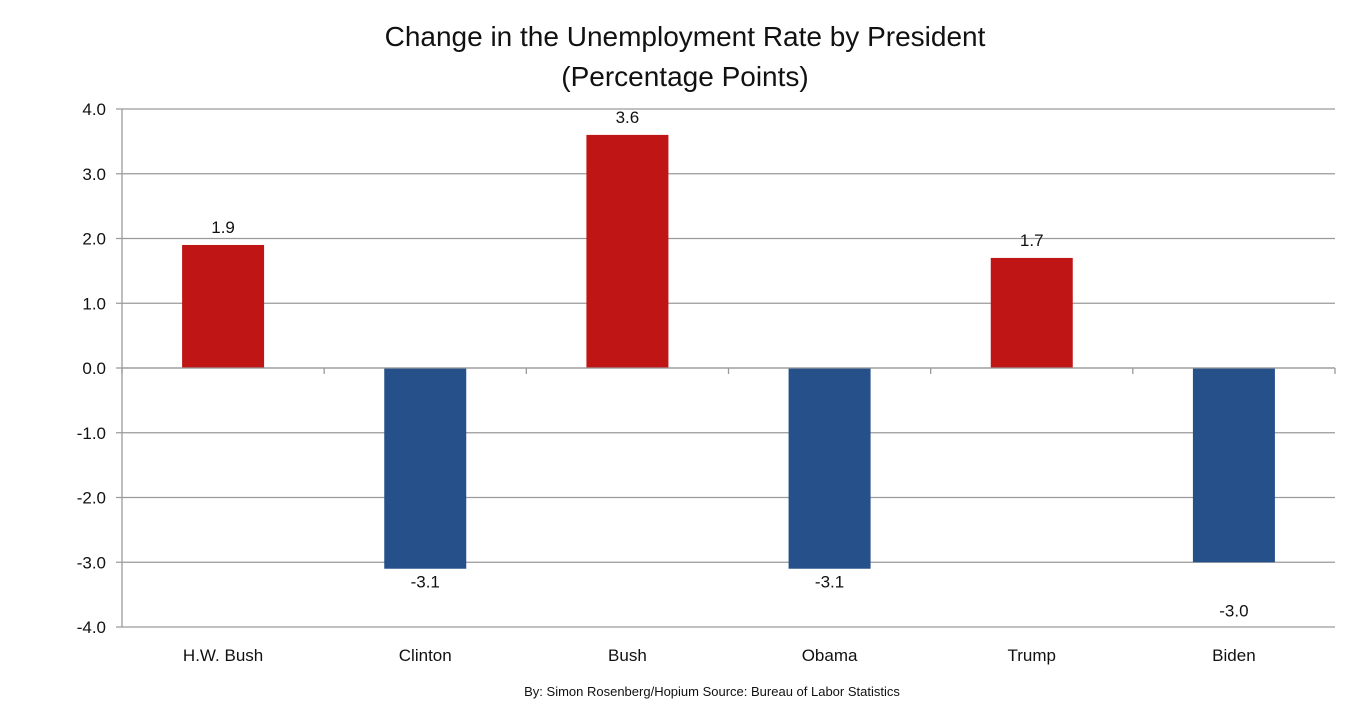 This screenshot has width=1370, height=728. I want to click on y-axis-tick-labels: 4.0 3.0 2.0 1.0 0.0 -1.0 -2.0 -3.0 -4.0, so click(91, 368).